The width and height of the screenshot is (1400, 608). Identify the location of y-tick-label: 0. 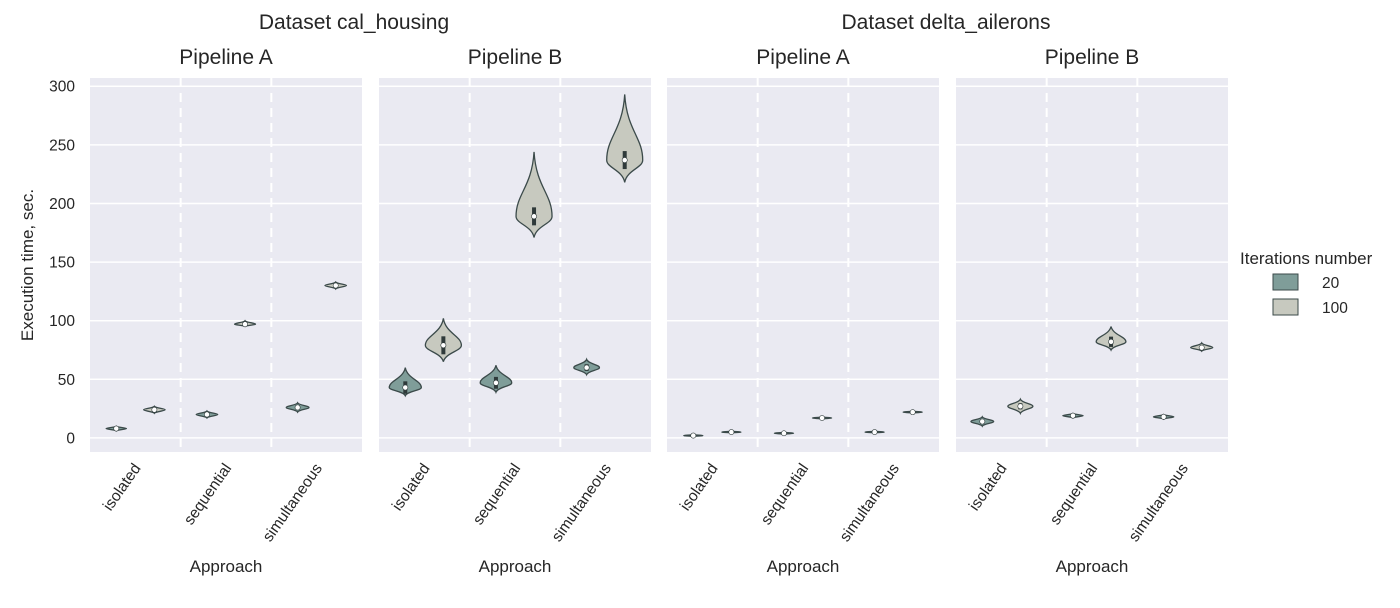
(70, 438).